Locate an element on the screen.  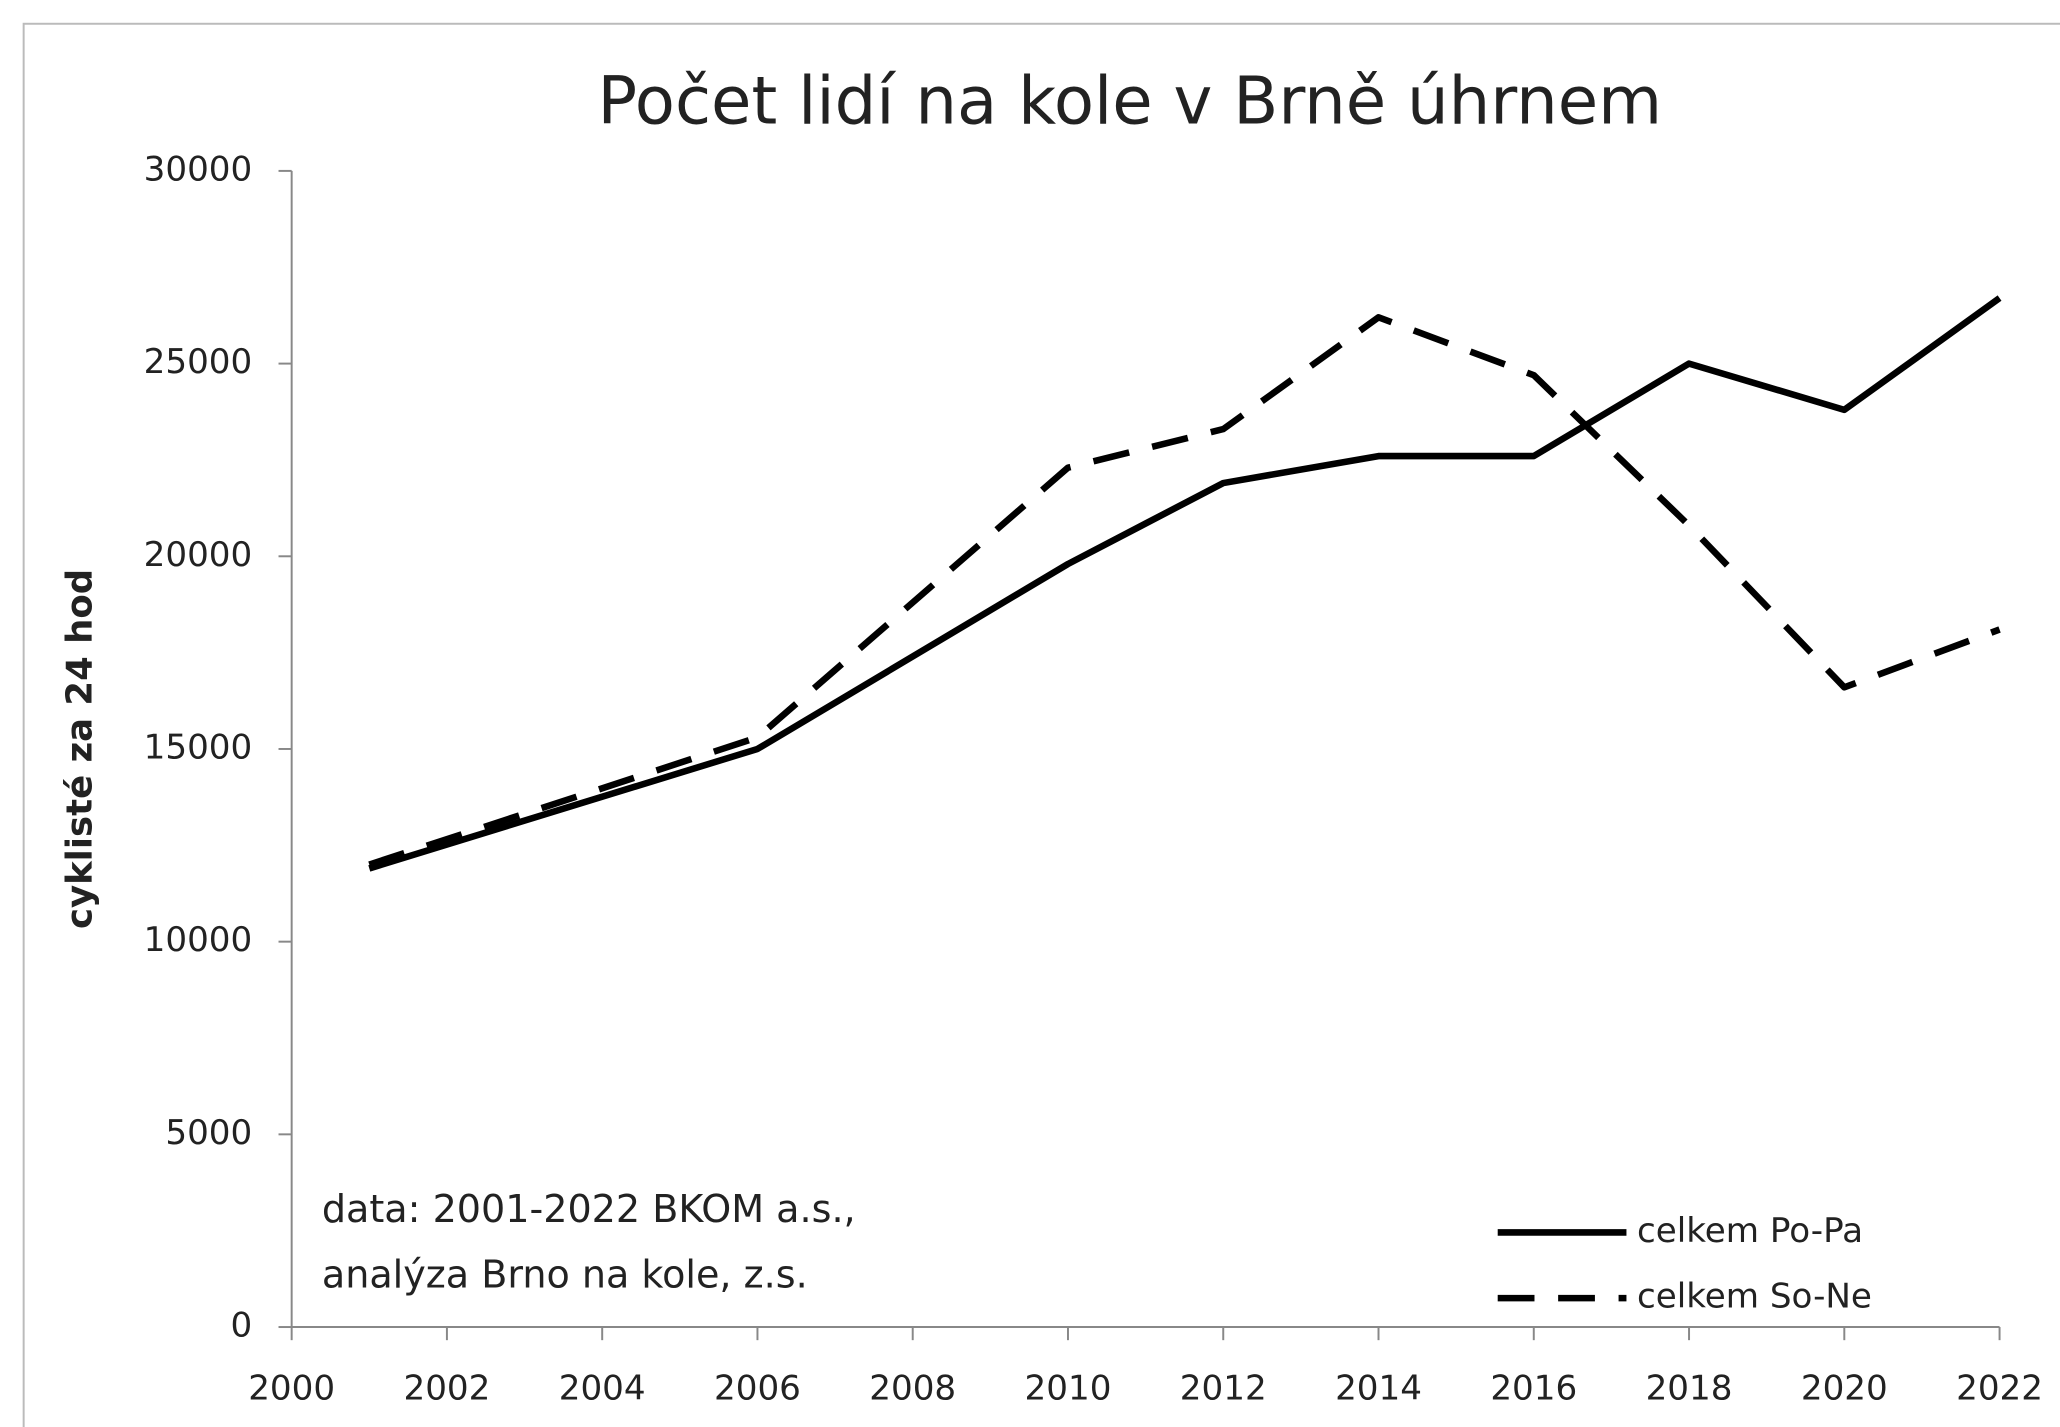
x-tick-label: 2002 is located at coordinates (446, 1389).